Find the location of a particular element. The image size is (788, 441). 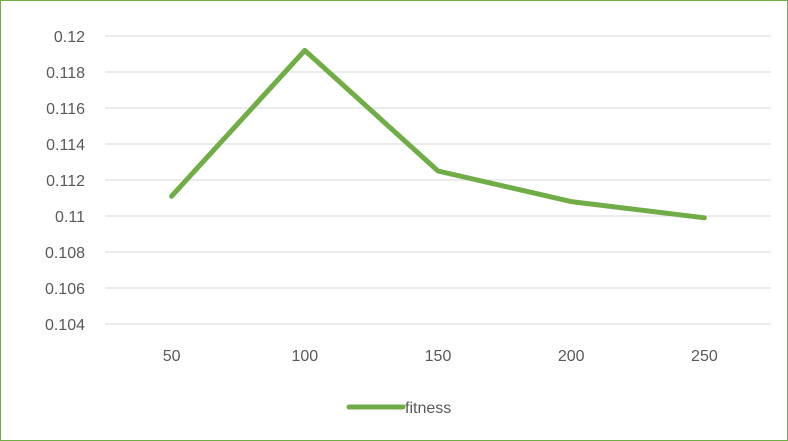

x-tick-label: 150 is located at coordinates (438, 356).